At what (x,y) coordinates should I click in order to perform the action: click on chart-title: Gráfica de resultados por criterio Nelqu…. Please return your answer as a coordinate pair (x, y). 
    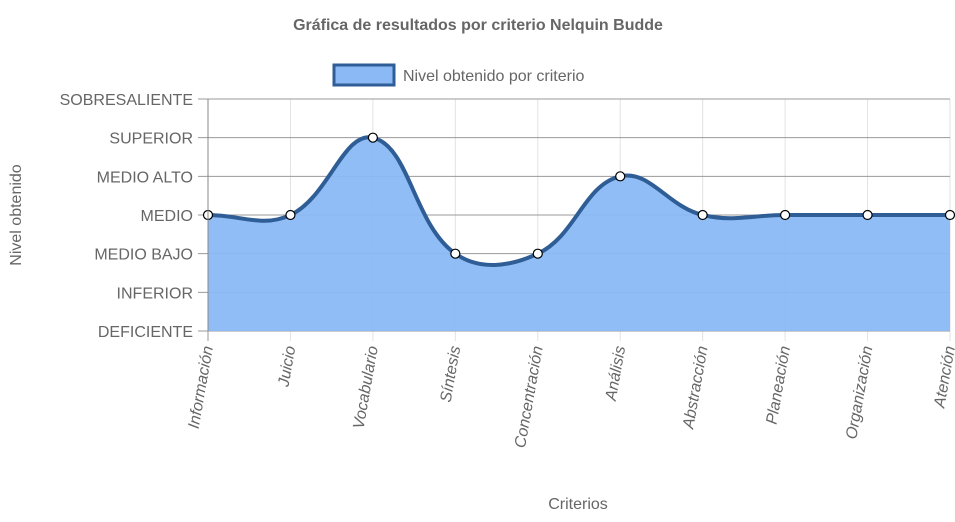
    Looking at the image, I should click on (478, 25).